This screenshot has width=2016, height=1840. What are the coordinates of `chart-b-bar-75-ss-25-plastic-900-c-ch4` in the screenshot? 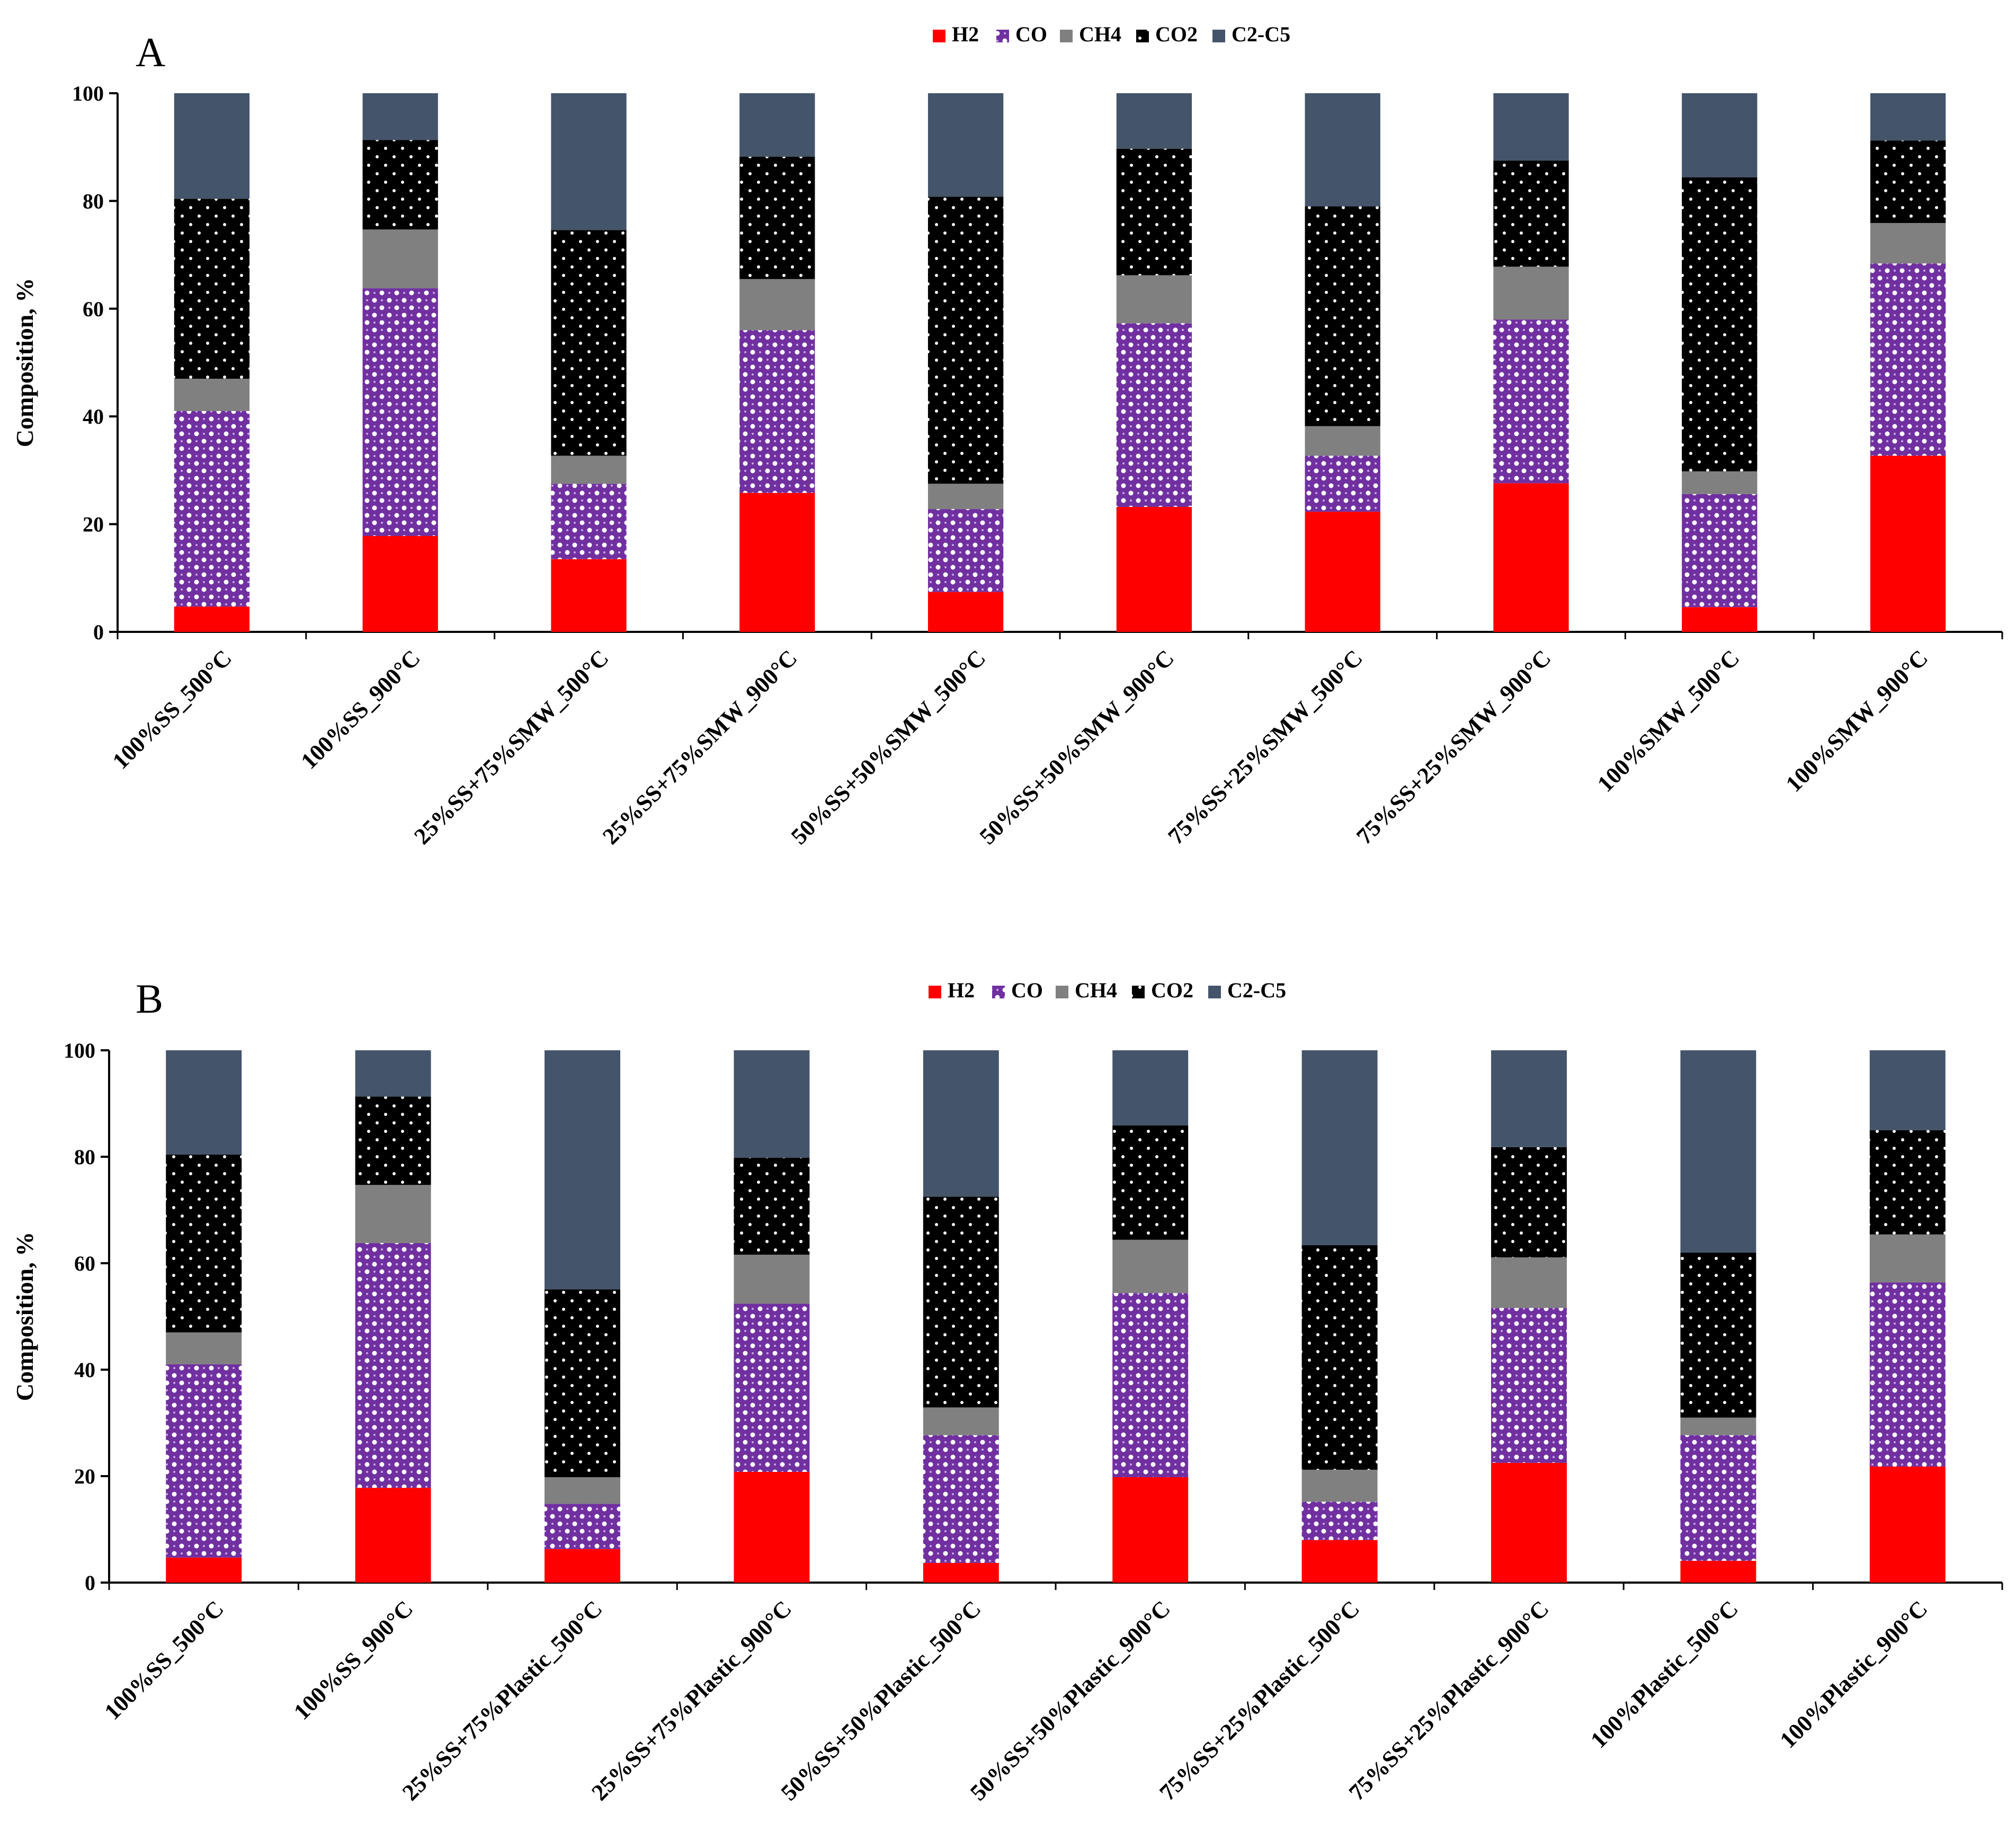 It's located at (1529, 1282).